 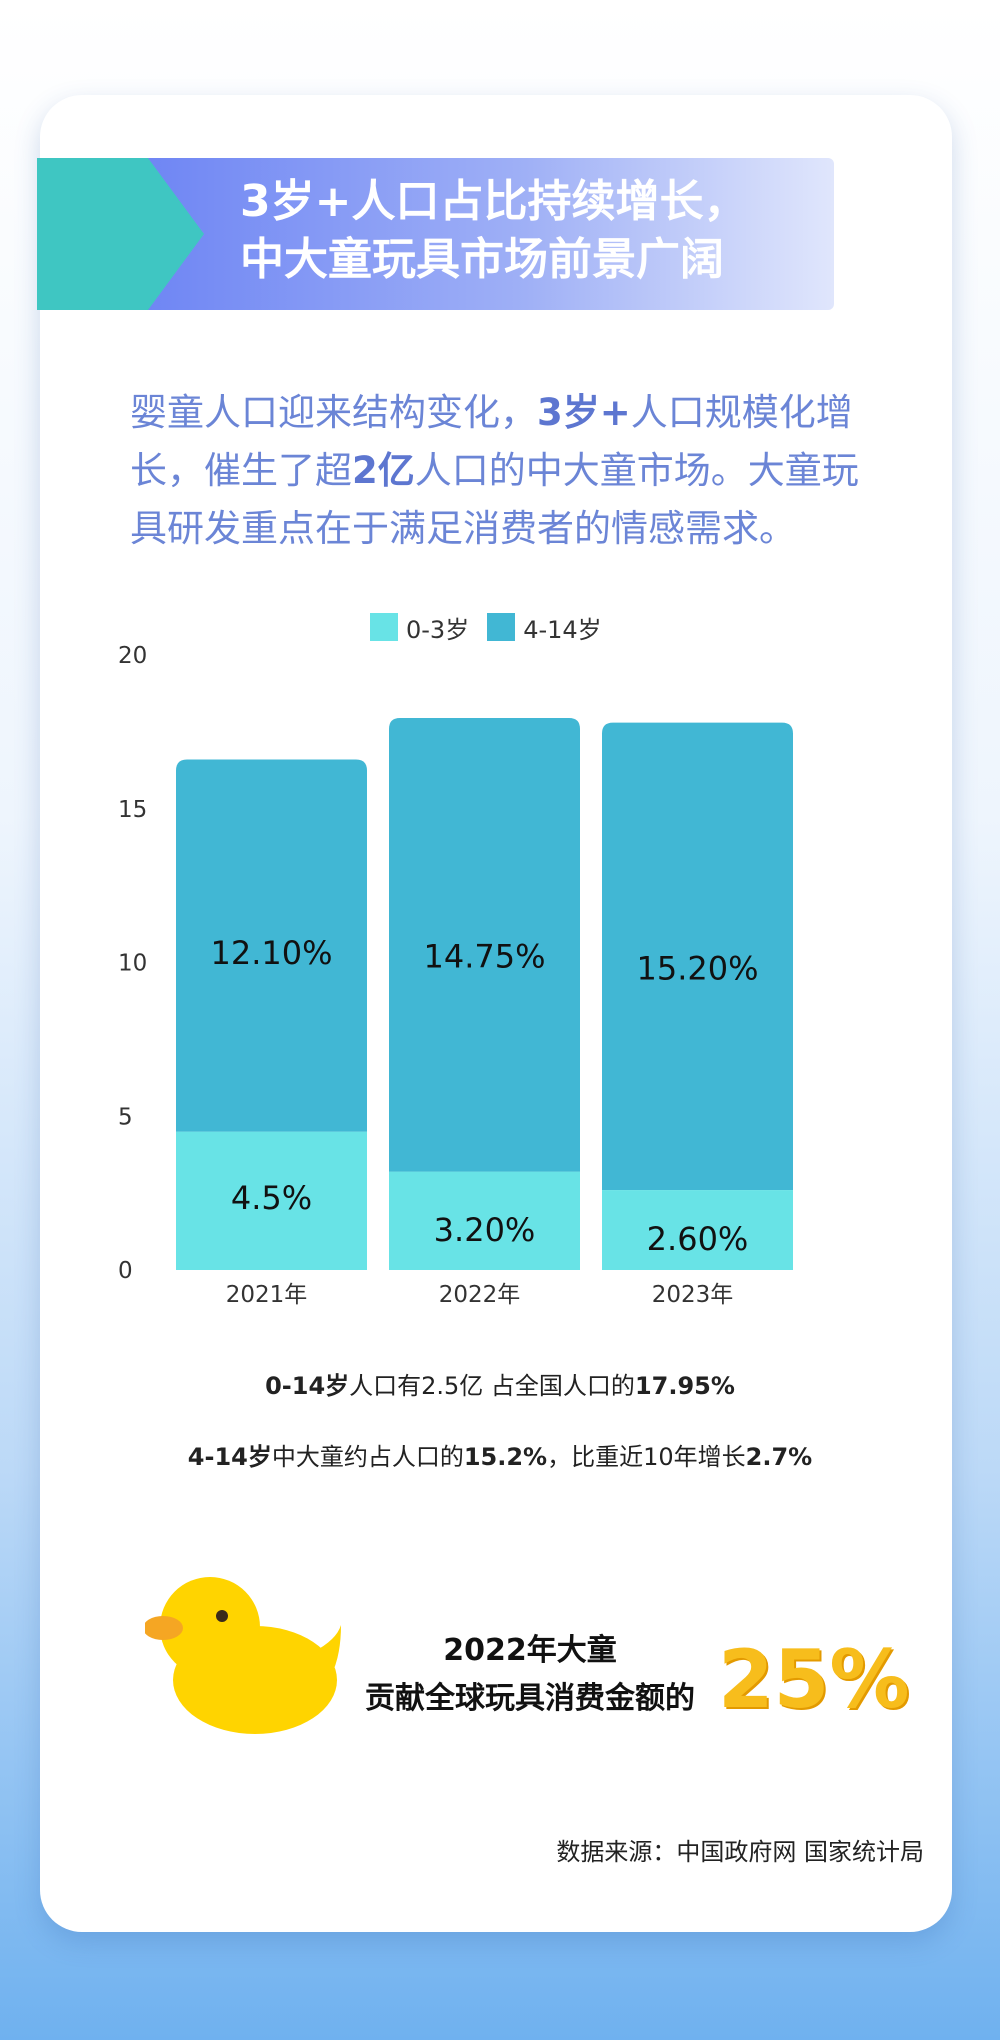 What do you see at coordinates (132, 810) in the screenshot?
I see `y-tick-label: 15` at bounding box center [132, 810].